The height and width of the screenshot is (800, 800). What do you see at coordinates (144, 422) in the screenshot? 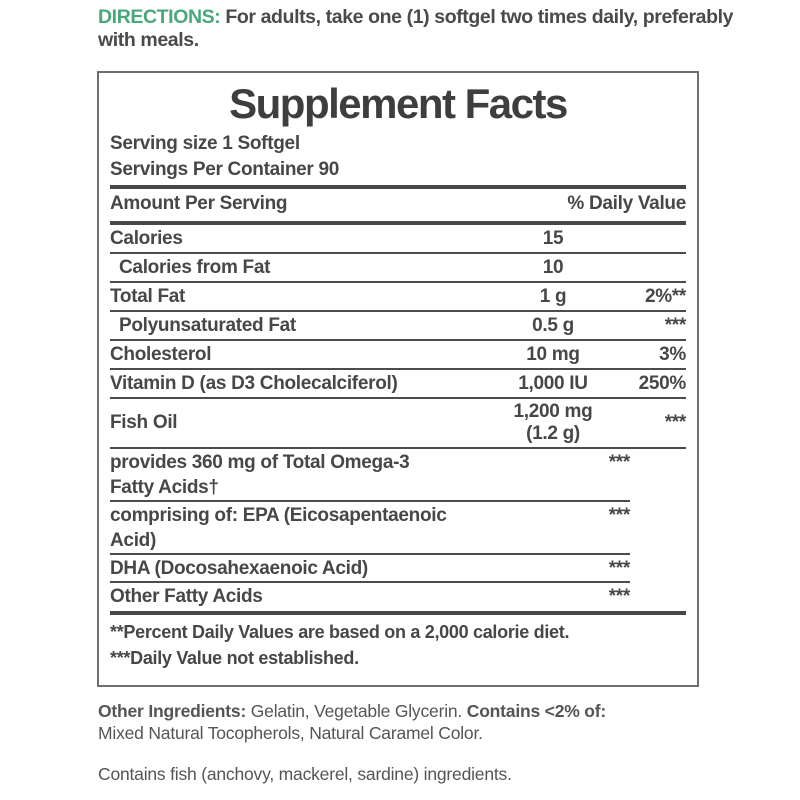
I see `nutrient-name: Fish Oil` at bounding box center [144, 422].